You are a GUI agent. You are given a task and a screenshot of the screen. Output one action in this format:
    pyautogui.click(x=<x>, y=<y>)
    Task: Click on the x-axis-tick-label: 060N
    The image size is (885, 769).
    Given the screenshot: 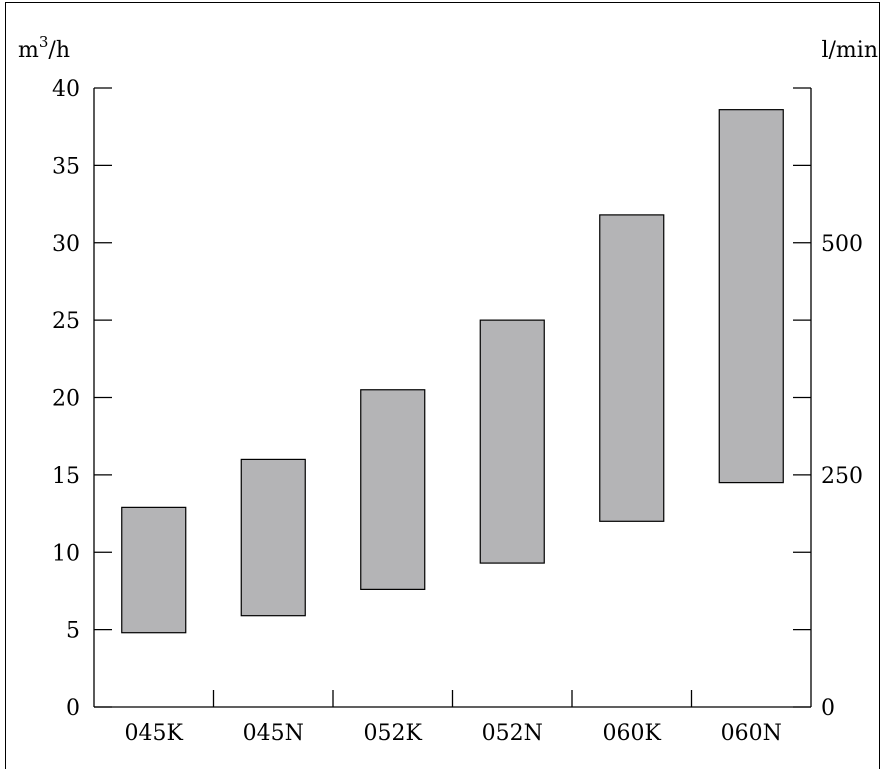 What is the action you would take?
    pyautogui.click(x=751, y=733)
    